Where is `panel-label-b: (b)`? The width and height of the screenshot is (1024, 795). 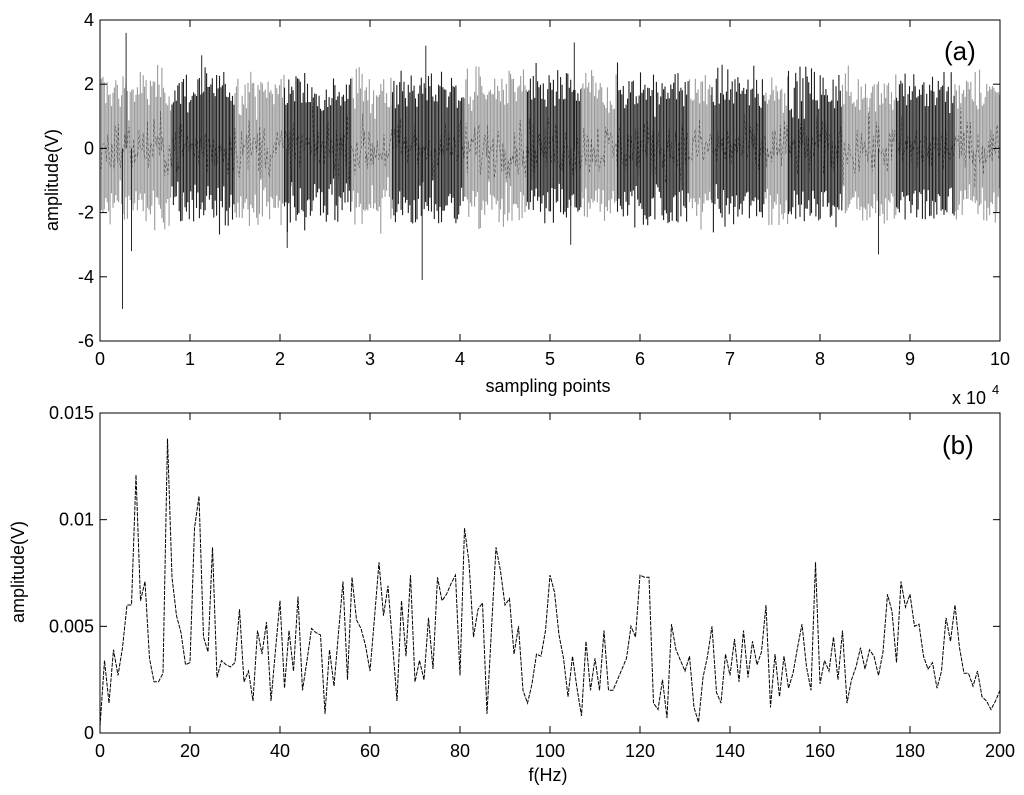
panel-label-b: (b) is located at coordinates (958, 445).